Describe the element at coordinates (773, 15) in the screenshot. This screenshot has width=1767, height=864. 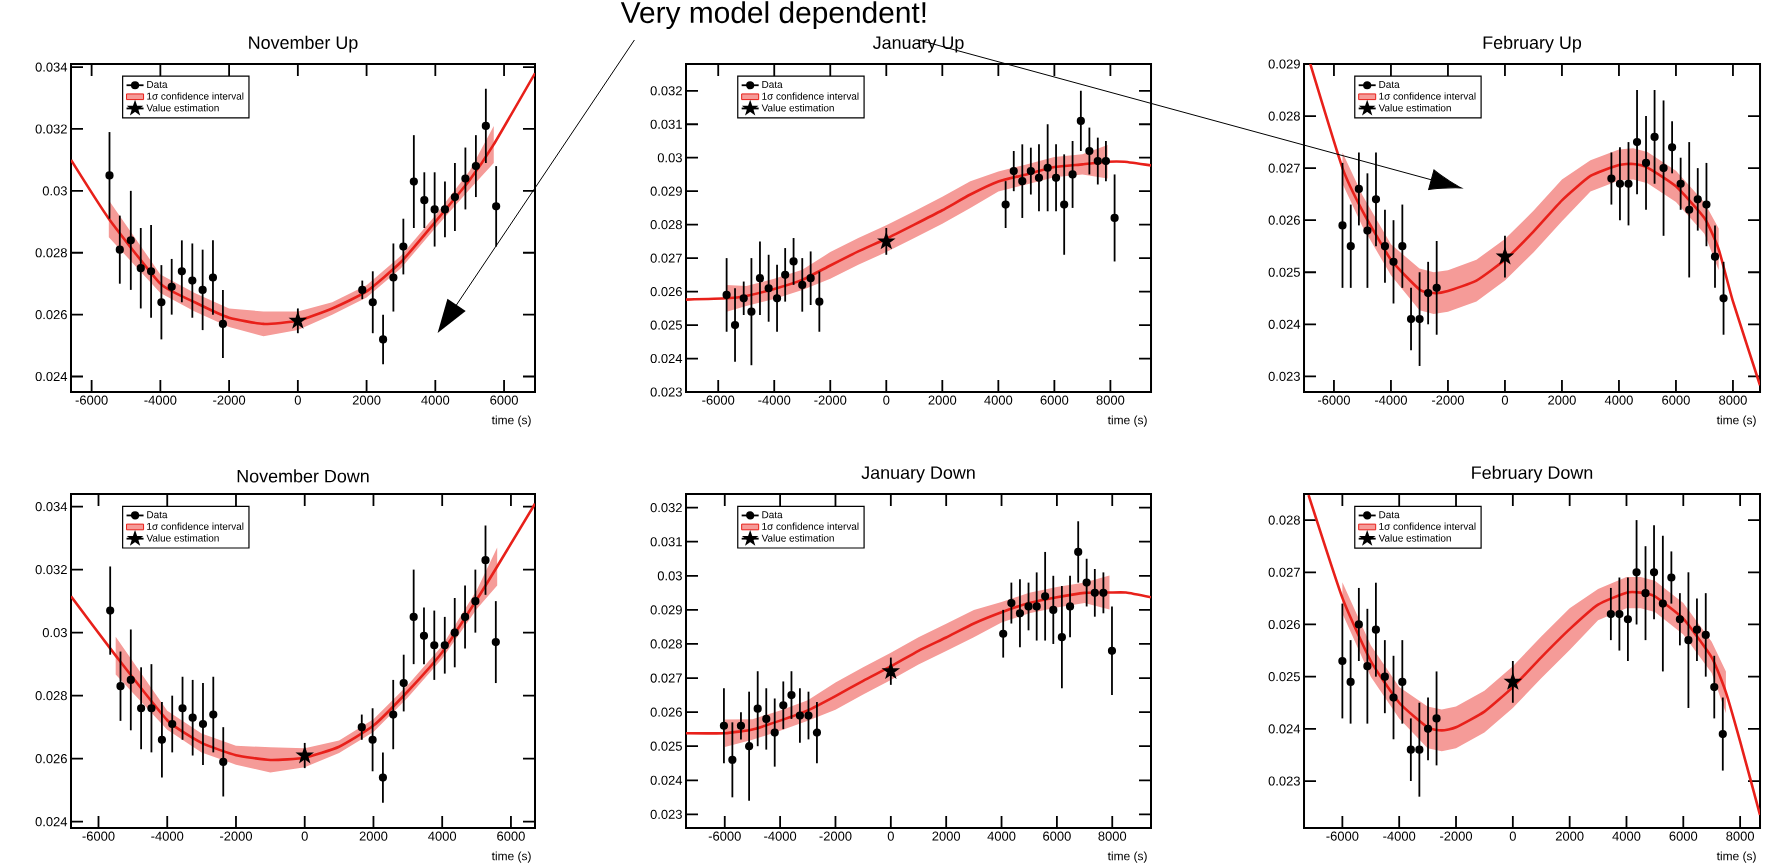
I see `text: Very model dependent!` at that location.